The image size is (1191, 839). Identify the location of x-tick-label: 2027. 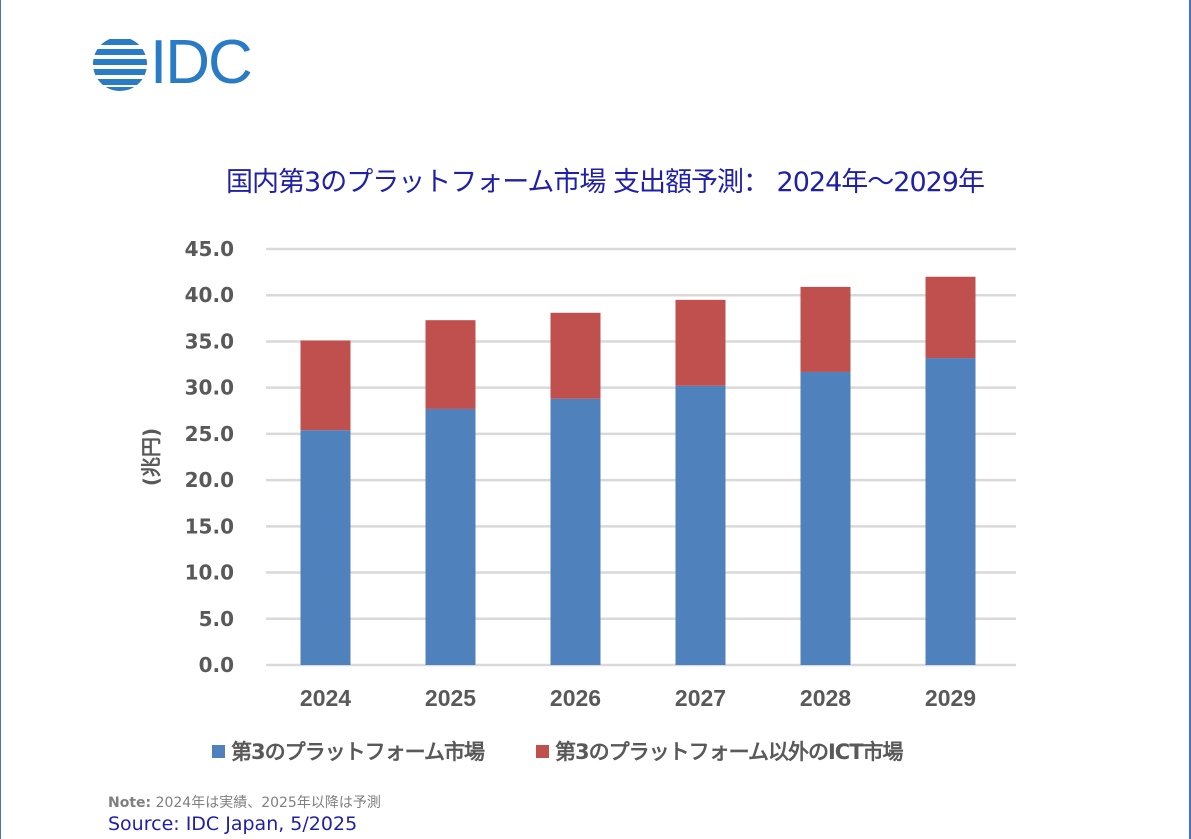
(700, 698).